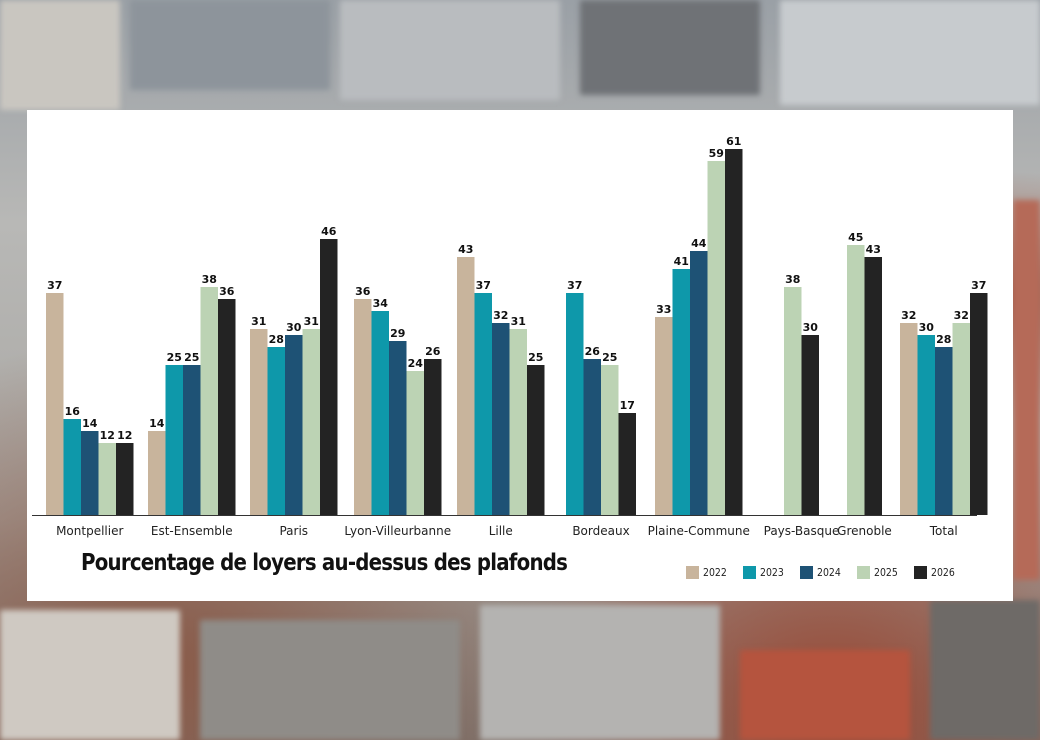 This screenshot has width=1040, height=740. I want to click on legend-item-2024: 2024, so click(823, 572).